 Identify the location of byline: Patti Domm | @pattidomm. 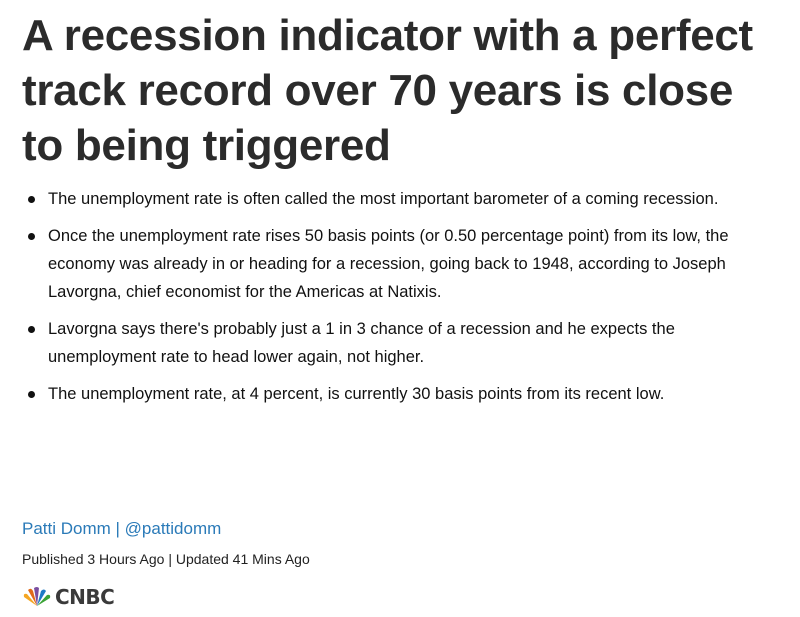
(121, 529).